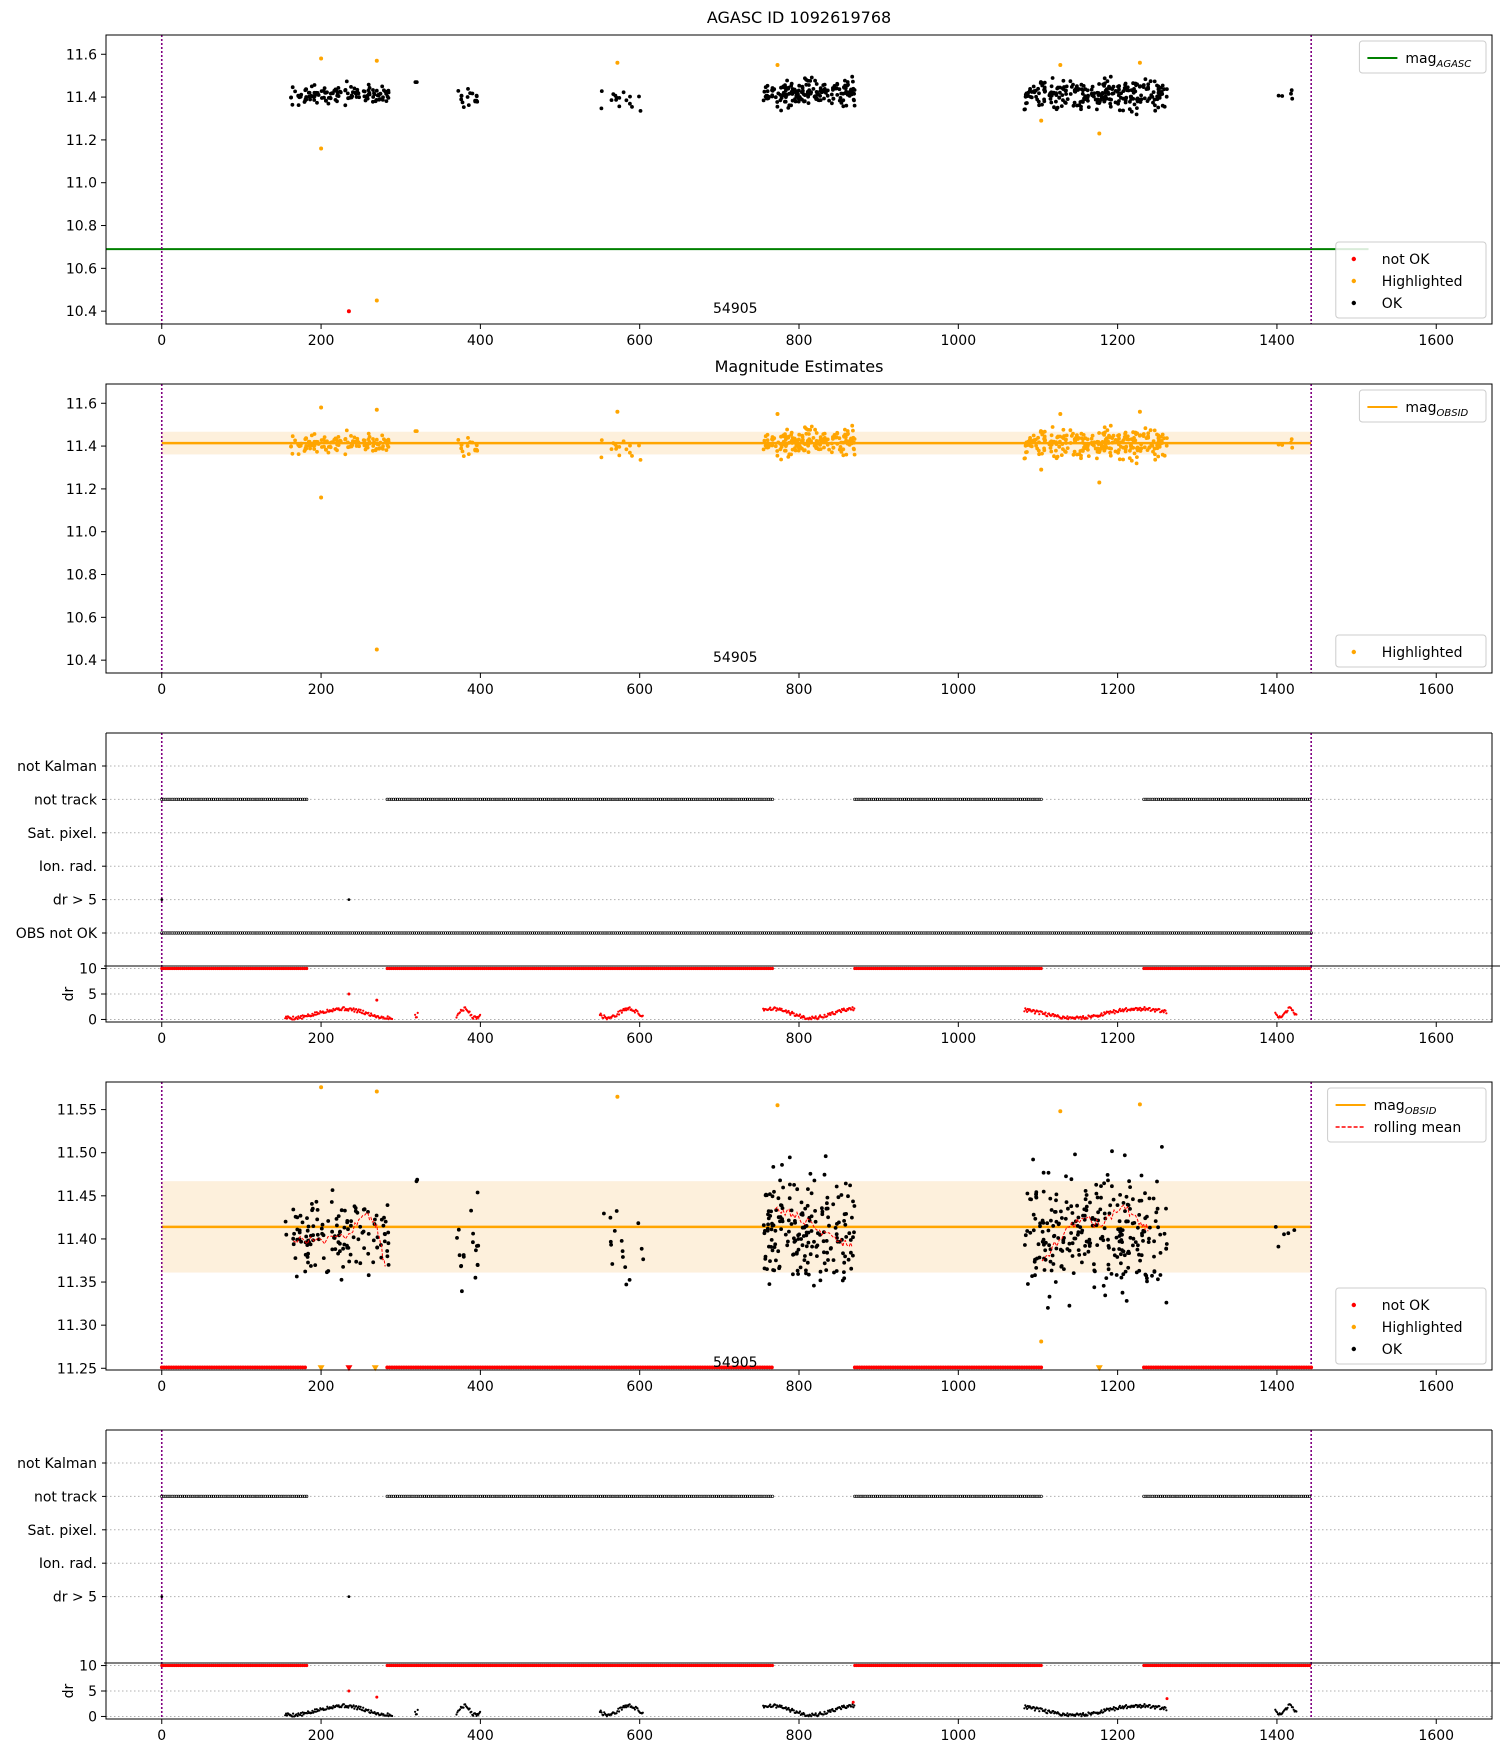  Describe the element at coordinates (1311, 1367) in the screenshot. I see `row-marker` at that location.